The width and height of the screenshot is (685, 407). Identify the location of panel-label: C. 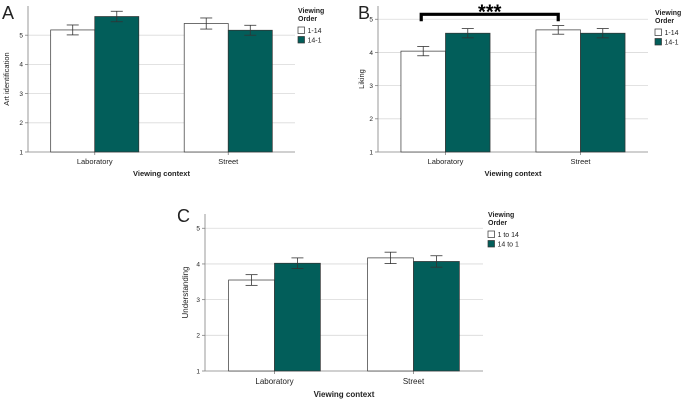
(183, 216).